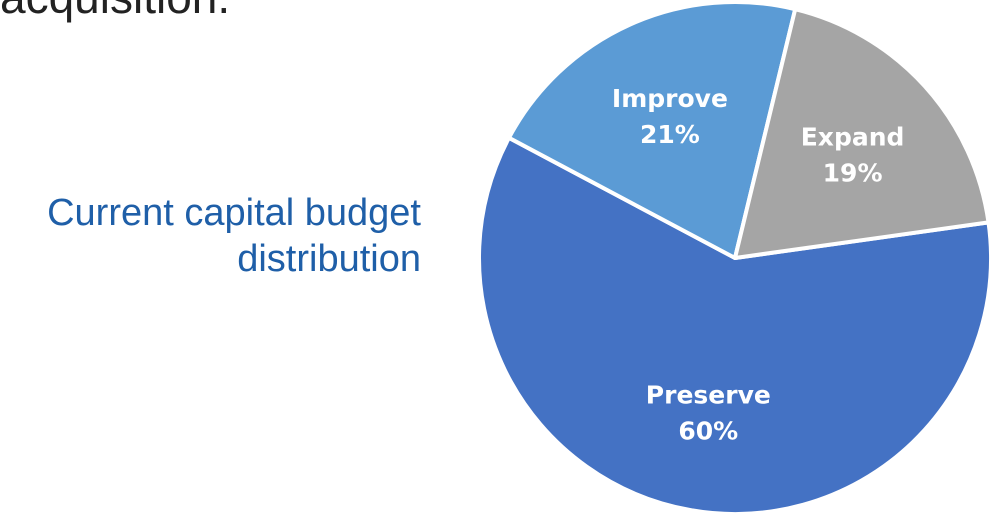 The height and width of the screenshot is (518, 996). What do you see at coordinates (853, 172) in the screenshot?
I see `slice-value-expand: 19%` at bounding box center [853, 172].